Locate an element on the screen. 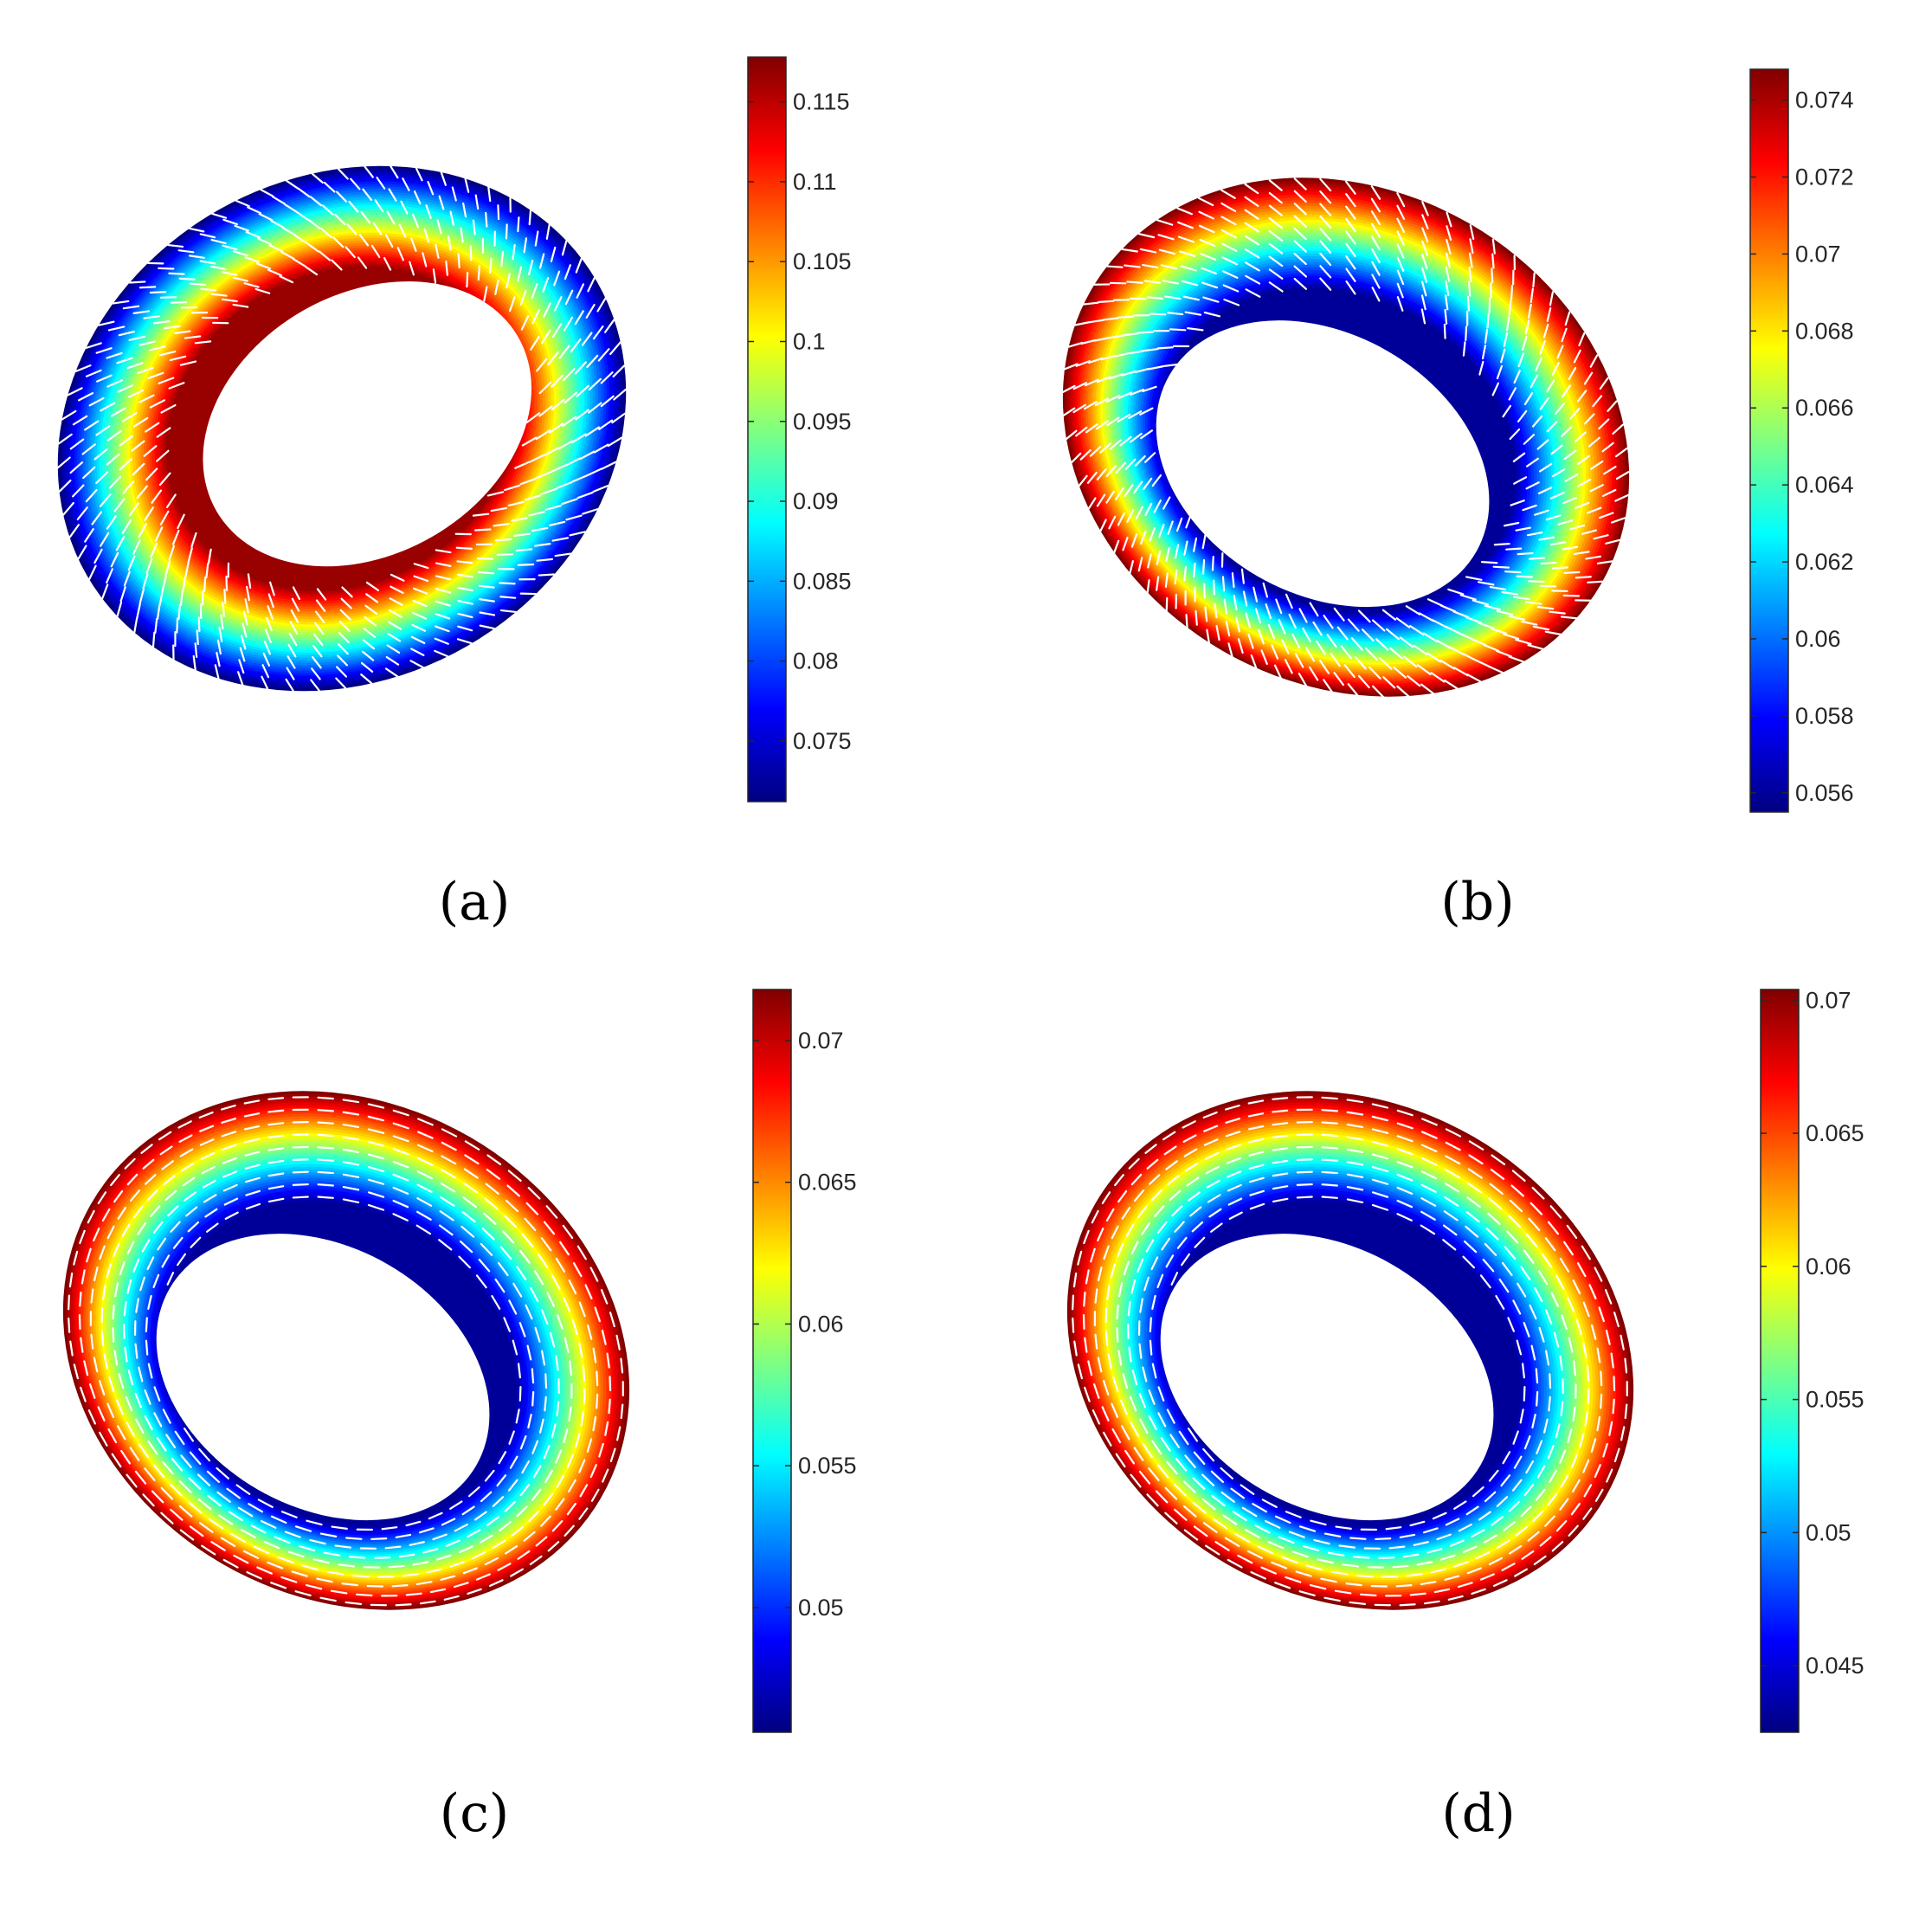 This screenshot has height=1908, width=1932. colorbar-tick-label: 0.1 is located at coordinates (809, 341).